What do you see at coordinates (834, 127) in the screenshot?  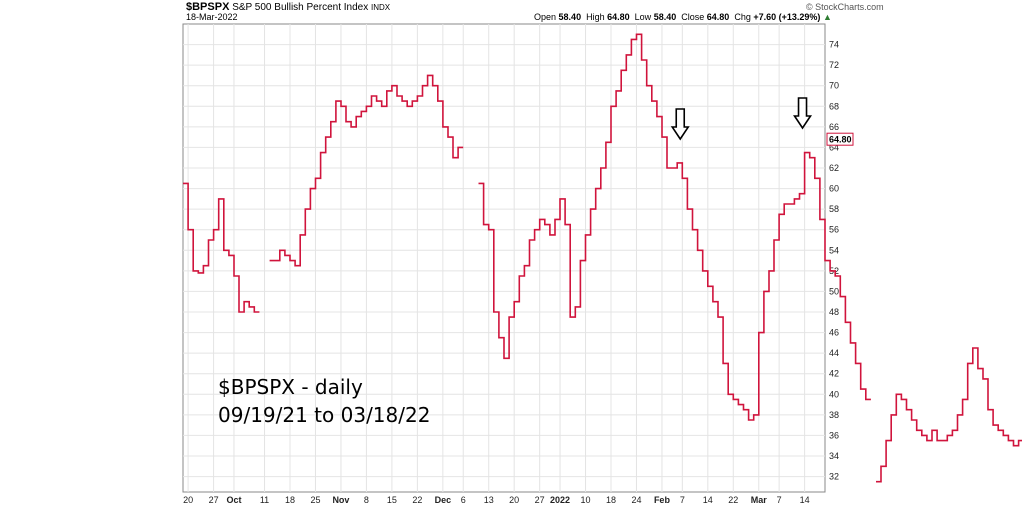 I see `y-tick-label: 66` at bounding box center [834, 127].